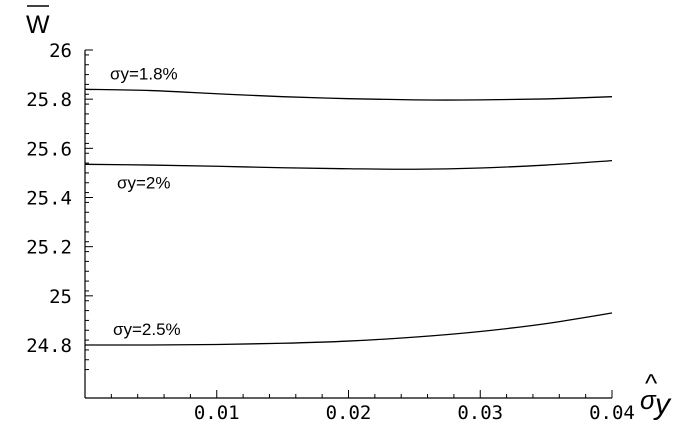 This screenshot has height=424, width=675. I want to click on x-tick-label: 0.02, so click(349, 413).